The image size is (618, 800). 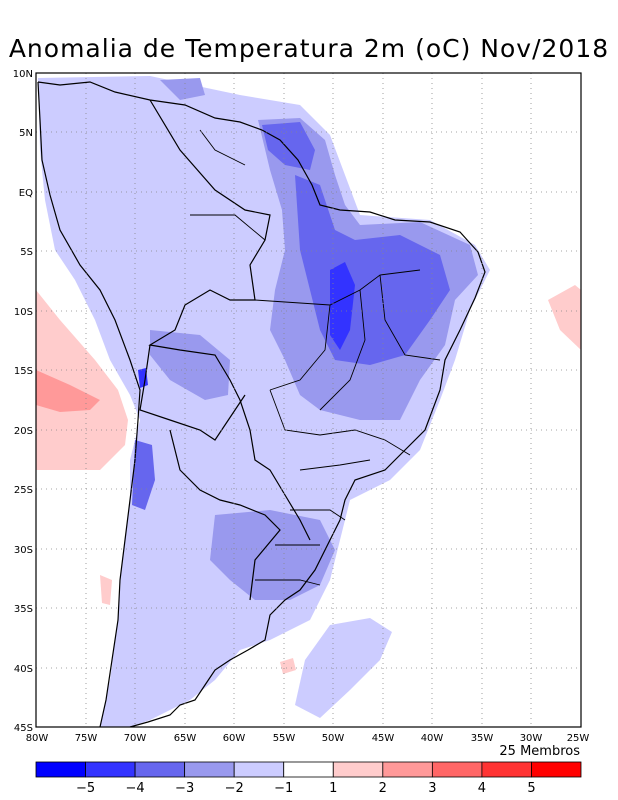 What do you see at coordinates (85, 788) in the screenshot?
I see `colorbar-label: −5` at bounding box center [85, 788].